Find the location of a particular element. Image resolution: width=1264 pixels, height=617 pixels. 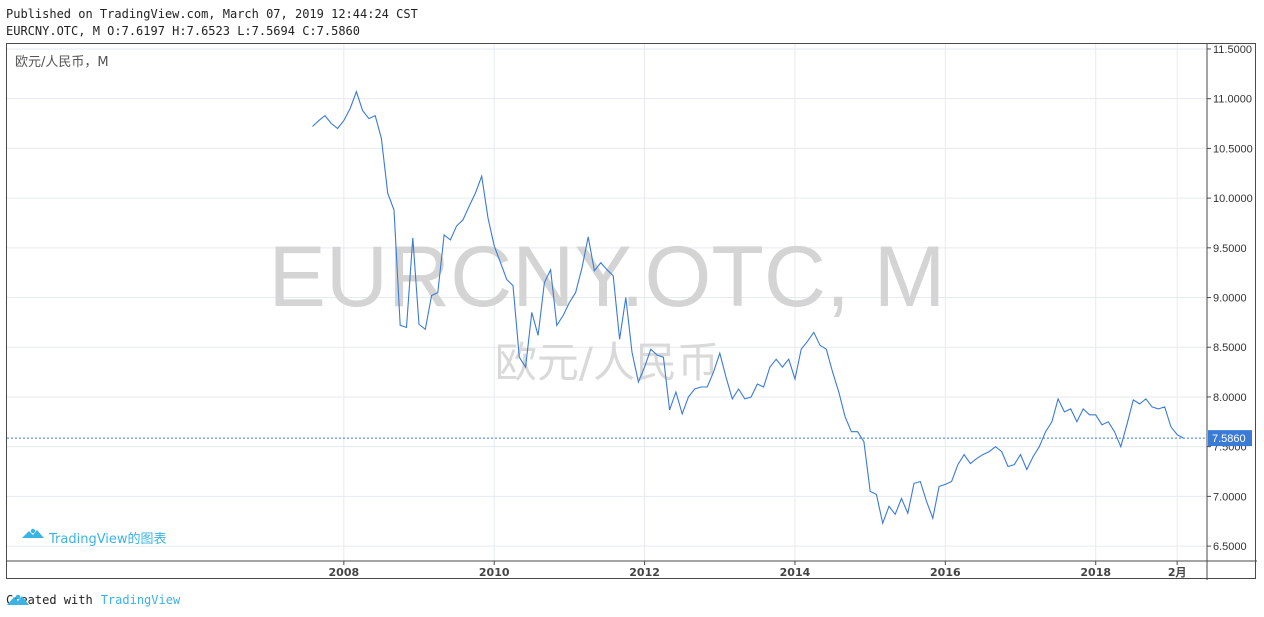

last-value-label: 7.5860 is located at coordinates (1229, 439).